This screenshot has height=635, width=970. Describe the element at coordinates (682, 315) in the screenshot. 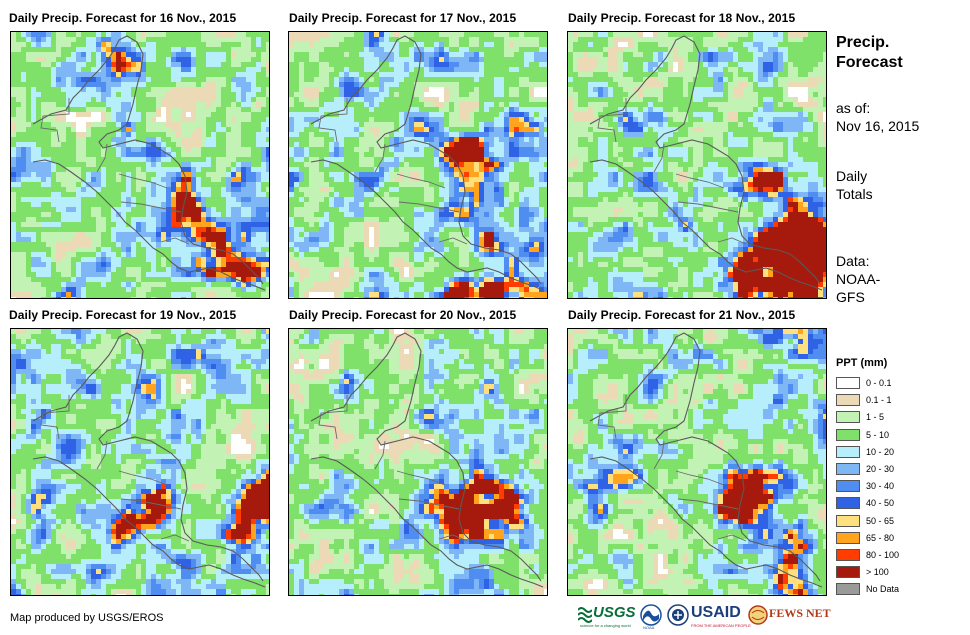

I see `panel-title-6: Daily Precip. Forecast for 21 Nov., 2015` at that location.